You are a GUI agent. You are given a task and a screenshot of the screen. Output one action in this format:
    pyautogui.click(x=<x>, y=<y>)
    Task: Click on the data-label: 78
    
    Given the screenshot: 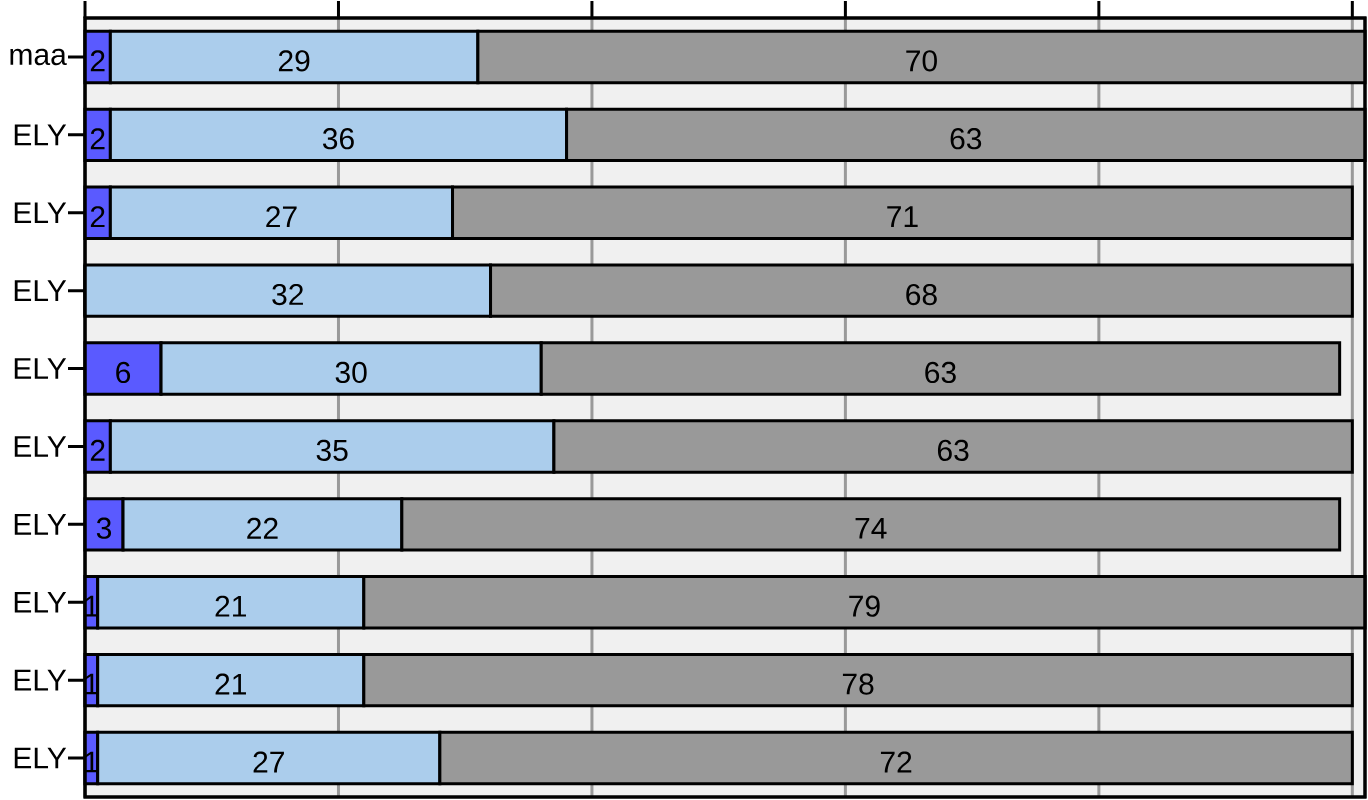 What is the action you would take?
    pyautogui.click(x=858, y=684)
    